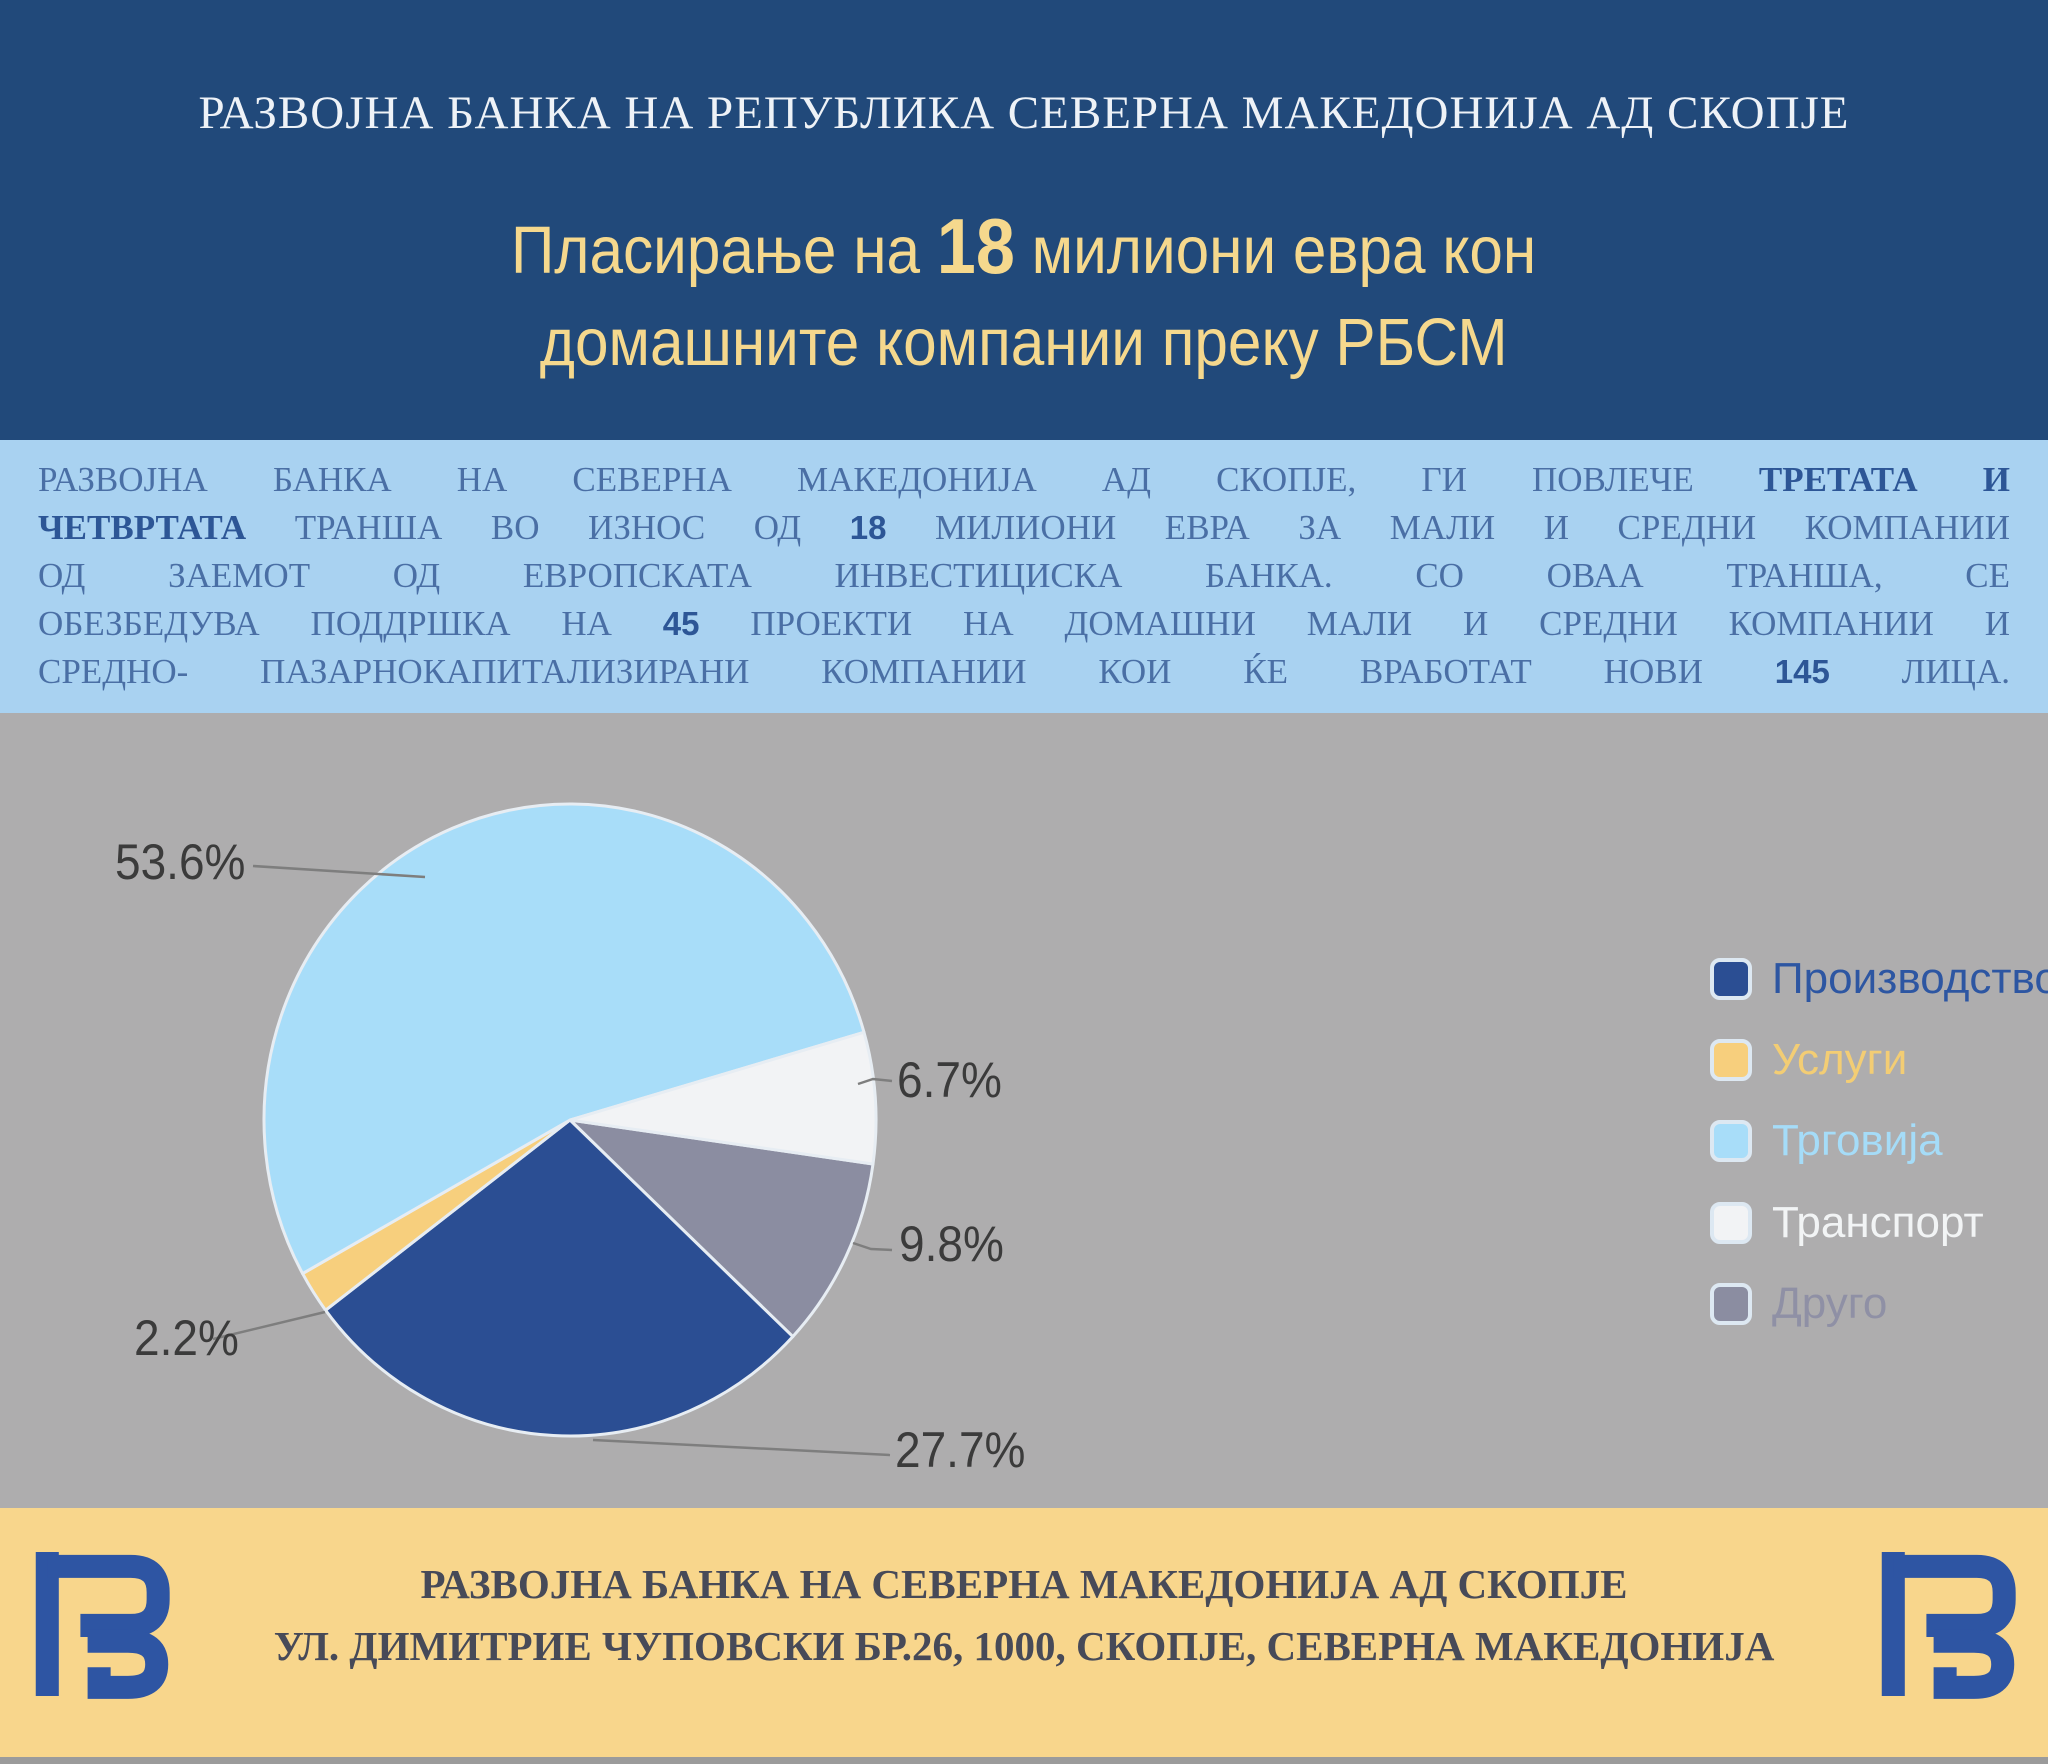 This screenshot has height=1764, width=2048. Describe the element at coordinates (1731, 1304) in the screenshot. I see `legend-swatch-drugo` at that location.